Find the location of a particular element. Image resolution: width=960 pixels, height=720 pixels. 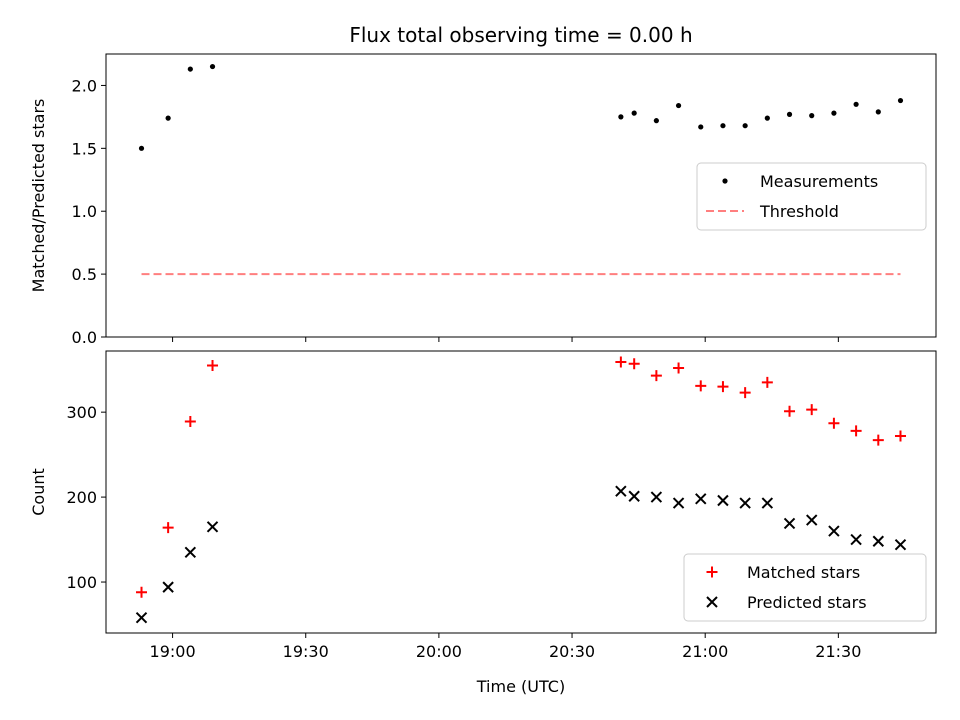

x-tick-label: 19:30 is located at coordinates (306, 651).